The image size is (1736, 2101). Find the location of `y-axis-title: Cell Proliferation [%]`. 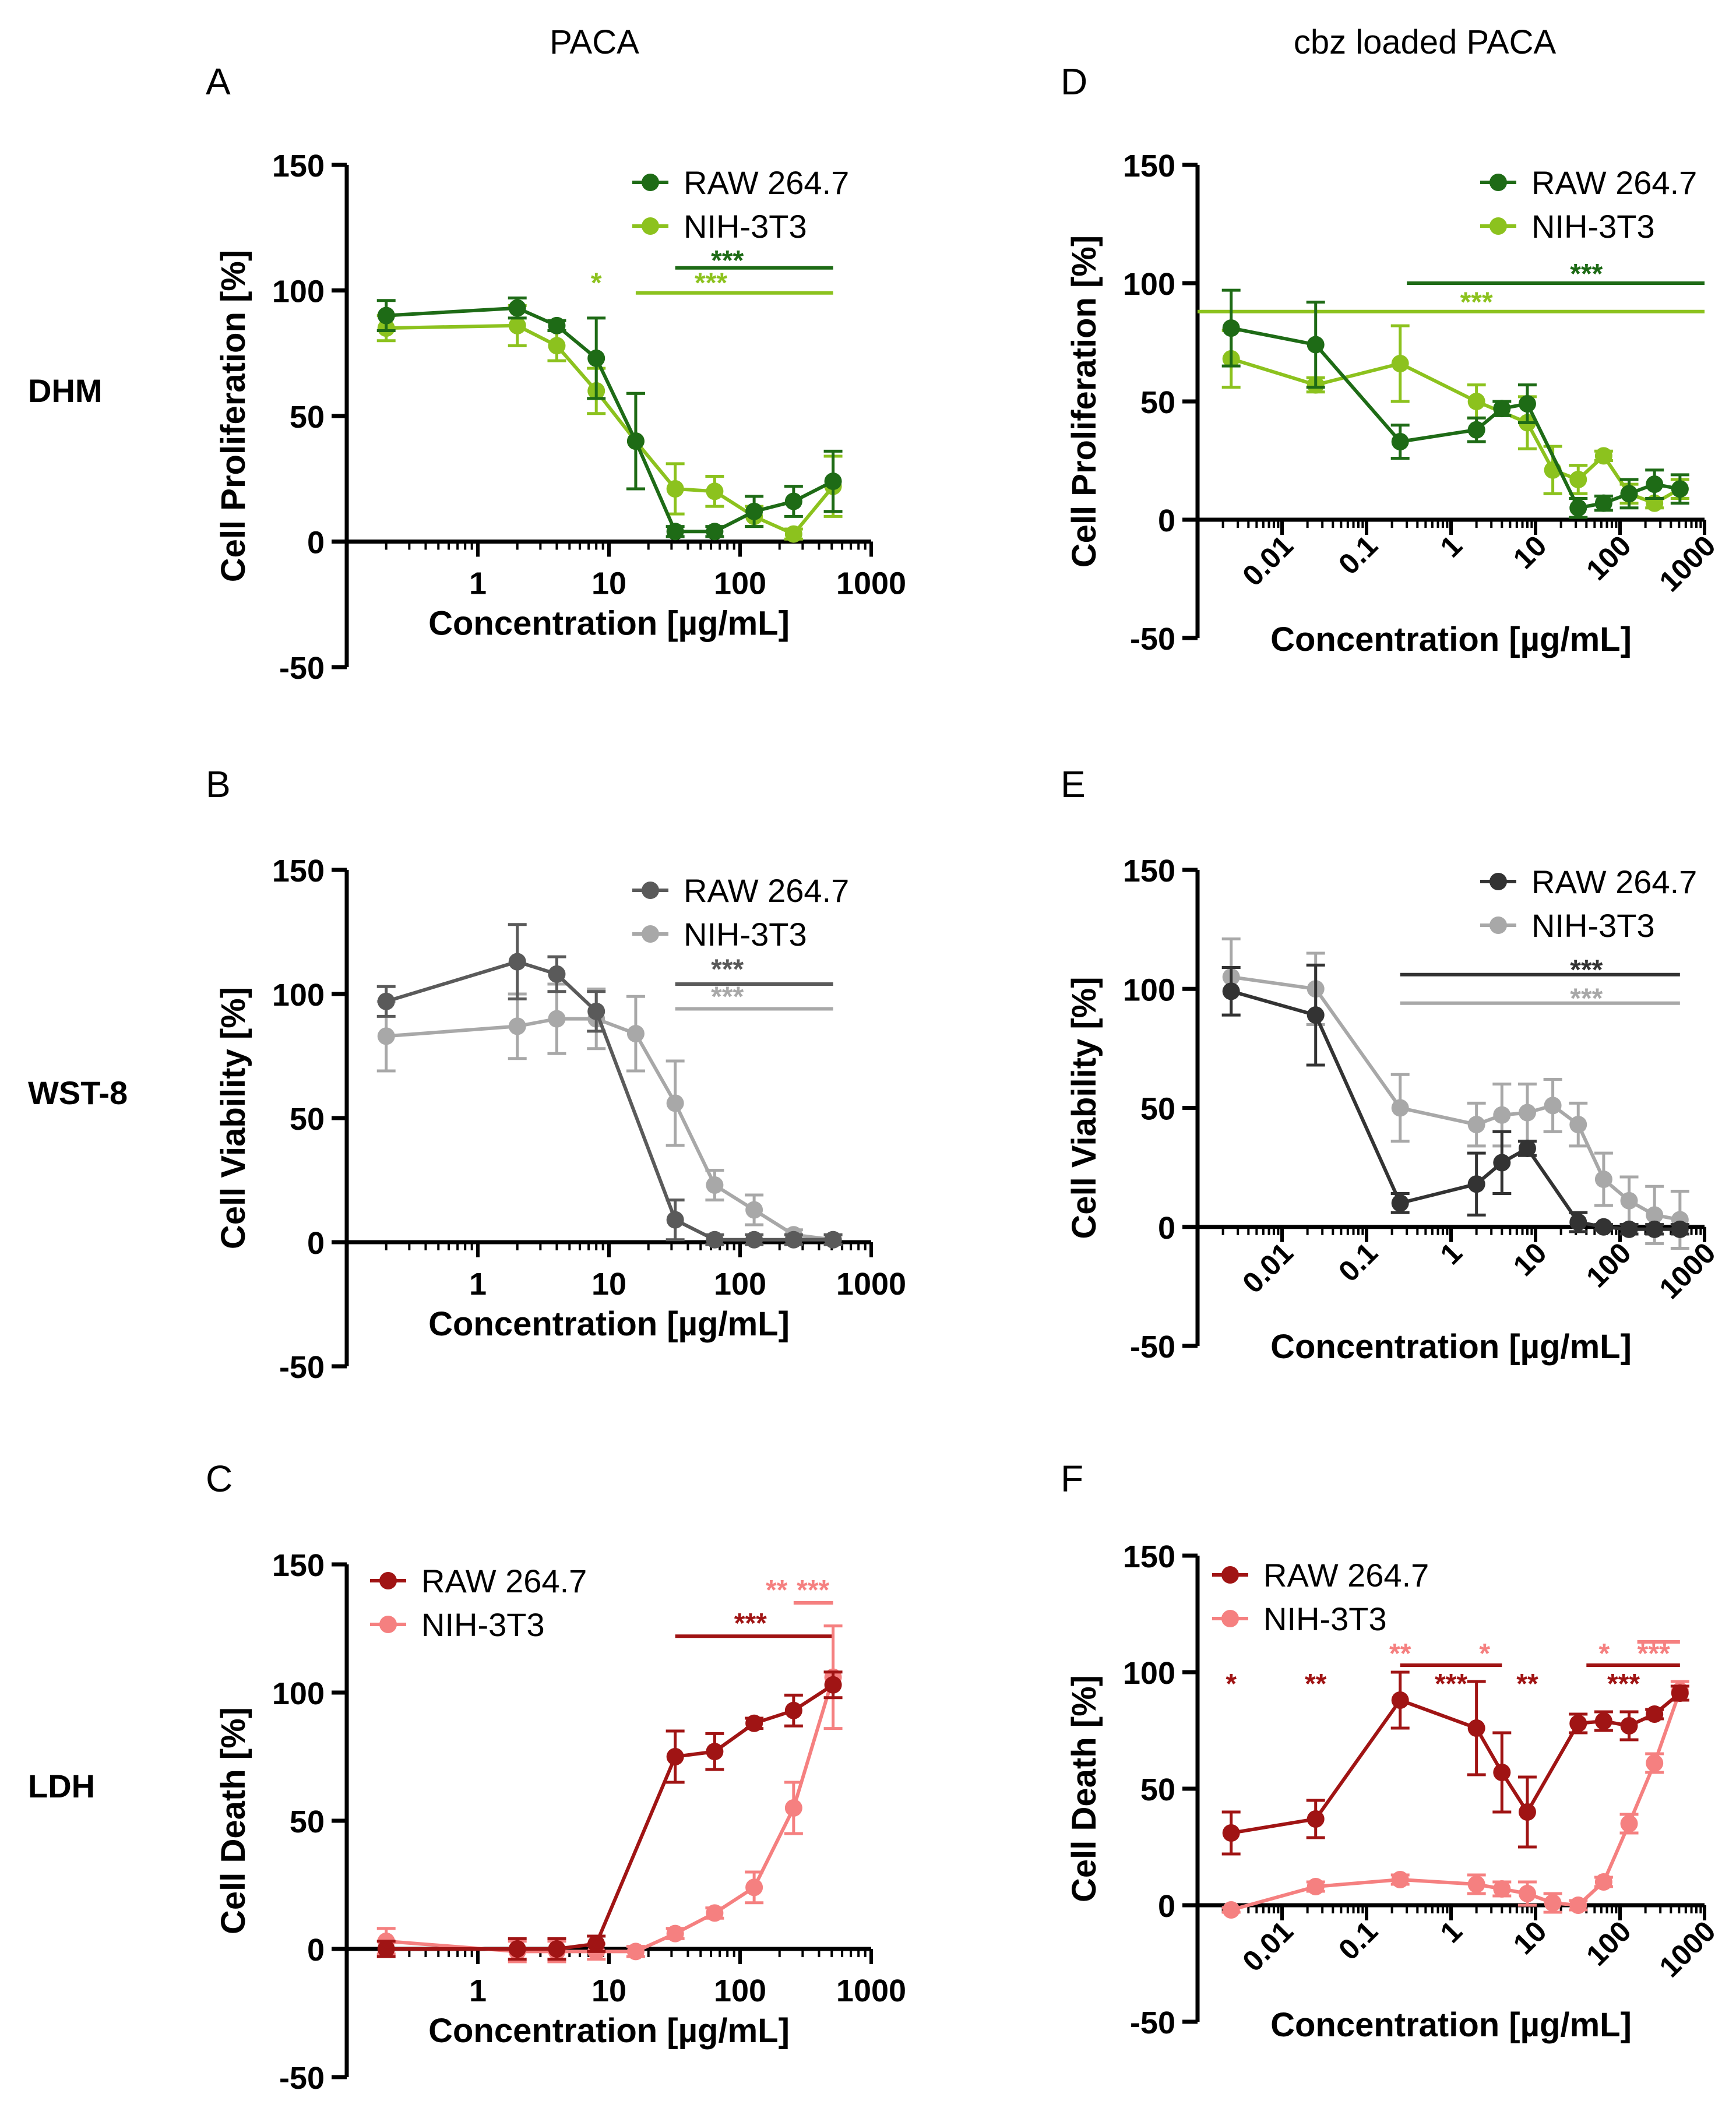

y-axis-title: Cell Proliferation [%] is located at coordinates (1084, 401).